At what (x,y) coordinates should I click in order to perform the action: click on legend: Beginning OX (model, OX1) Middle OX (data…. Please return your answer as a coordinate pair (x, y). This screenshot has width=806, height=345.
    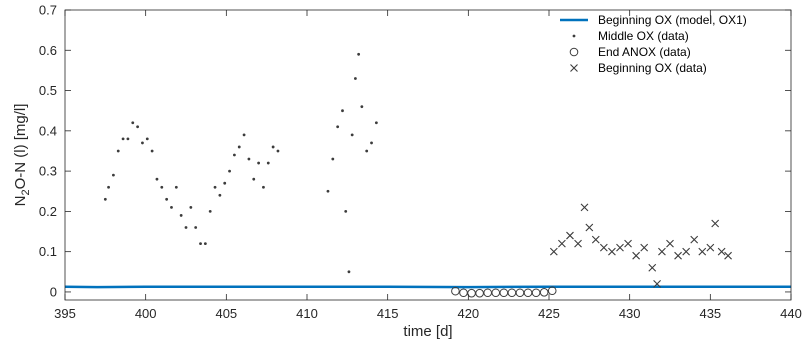
    Looking at the image, I should click on (653, 44).